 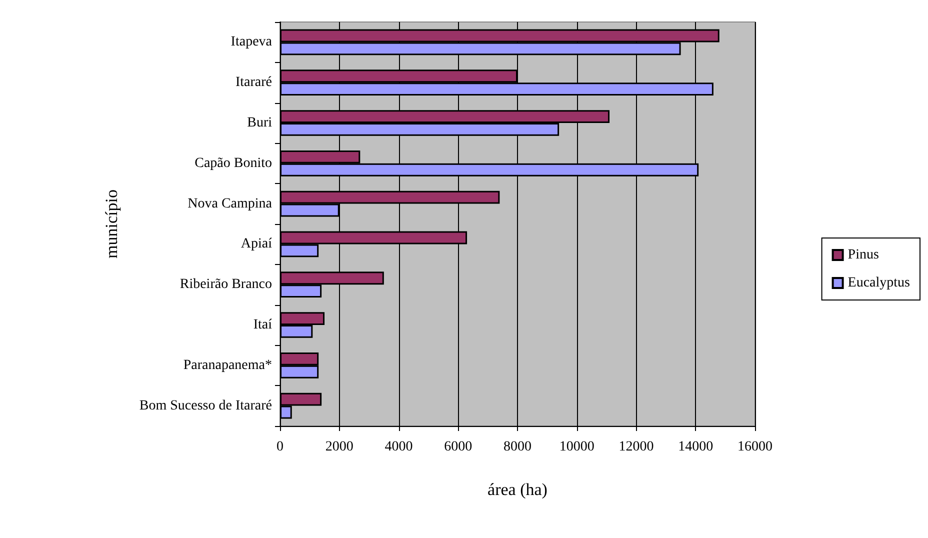 What do you see at coordinates (251, 42) in the screenshot?
I see `y-tick-label: Itapeva` at bounding box center [251, 42].